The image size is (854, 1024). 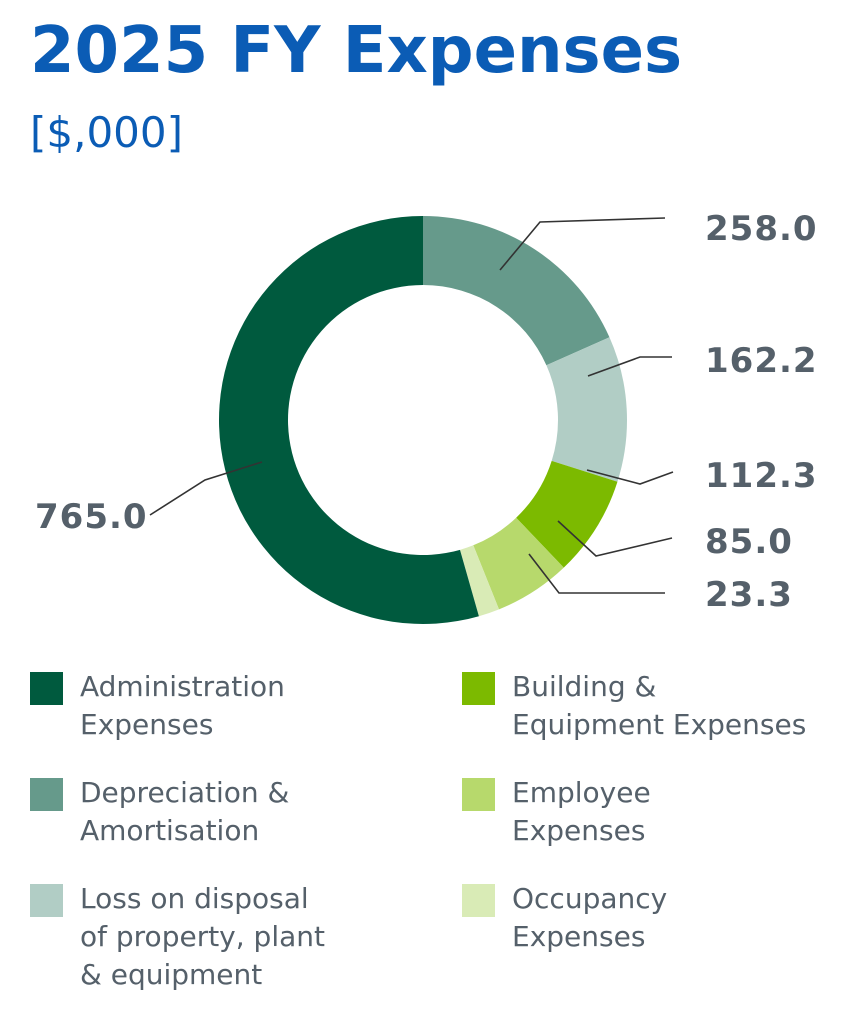 I want to click on data-label-5: 765.0, so click(x=91, y=517).